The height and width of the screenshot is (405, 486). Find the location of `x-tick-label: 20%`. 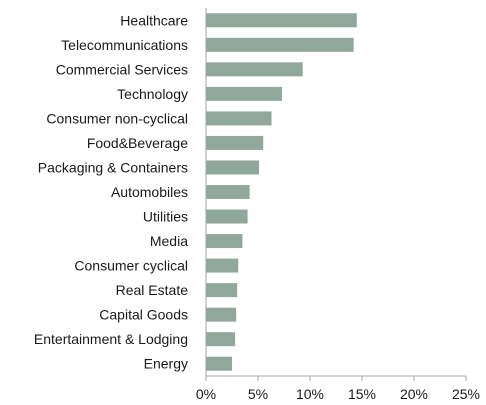

x-tick-label: 20% is located at coordinates (414, 394).